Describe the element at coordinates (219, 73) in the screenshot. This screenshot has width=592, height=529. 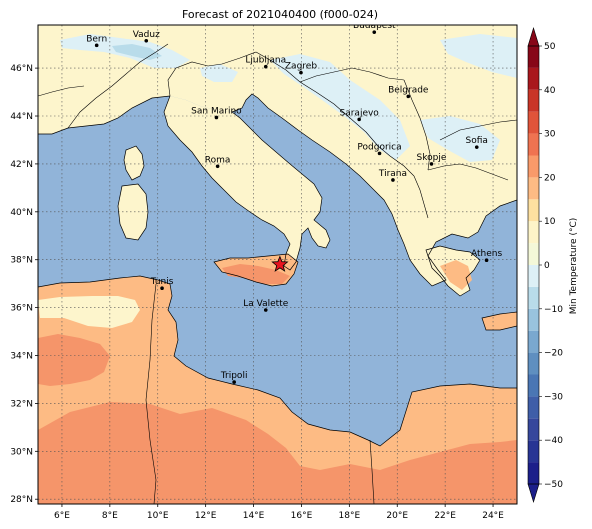
I see `east-alps-cold-area` at that location.